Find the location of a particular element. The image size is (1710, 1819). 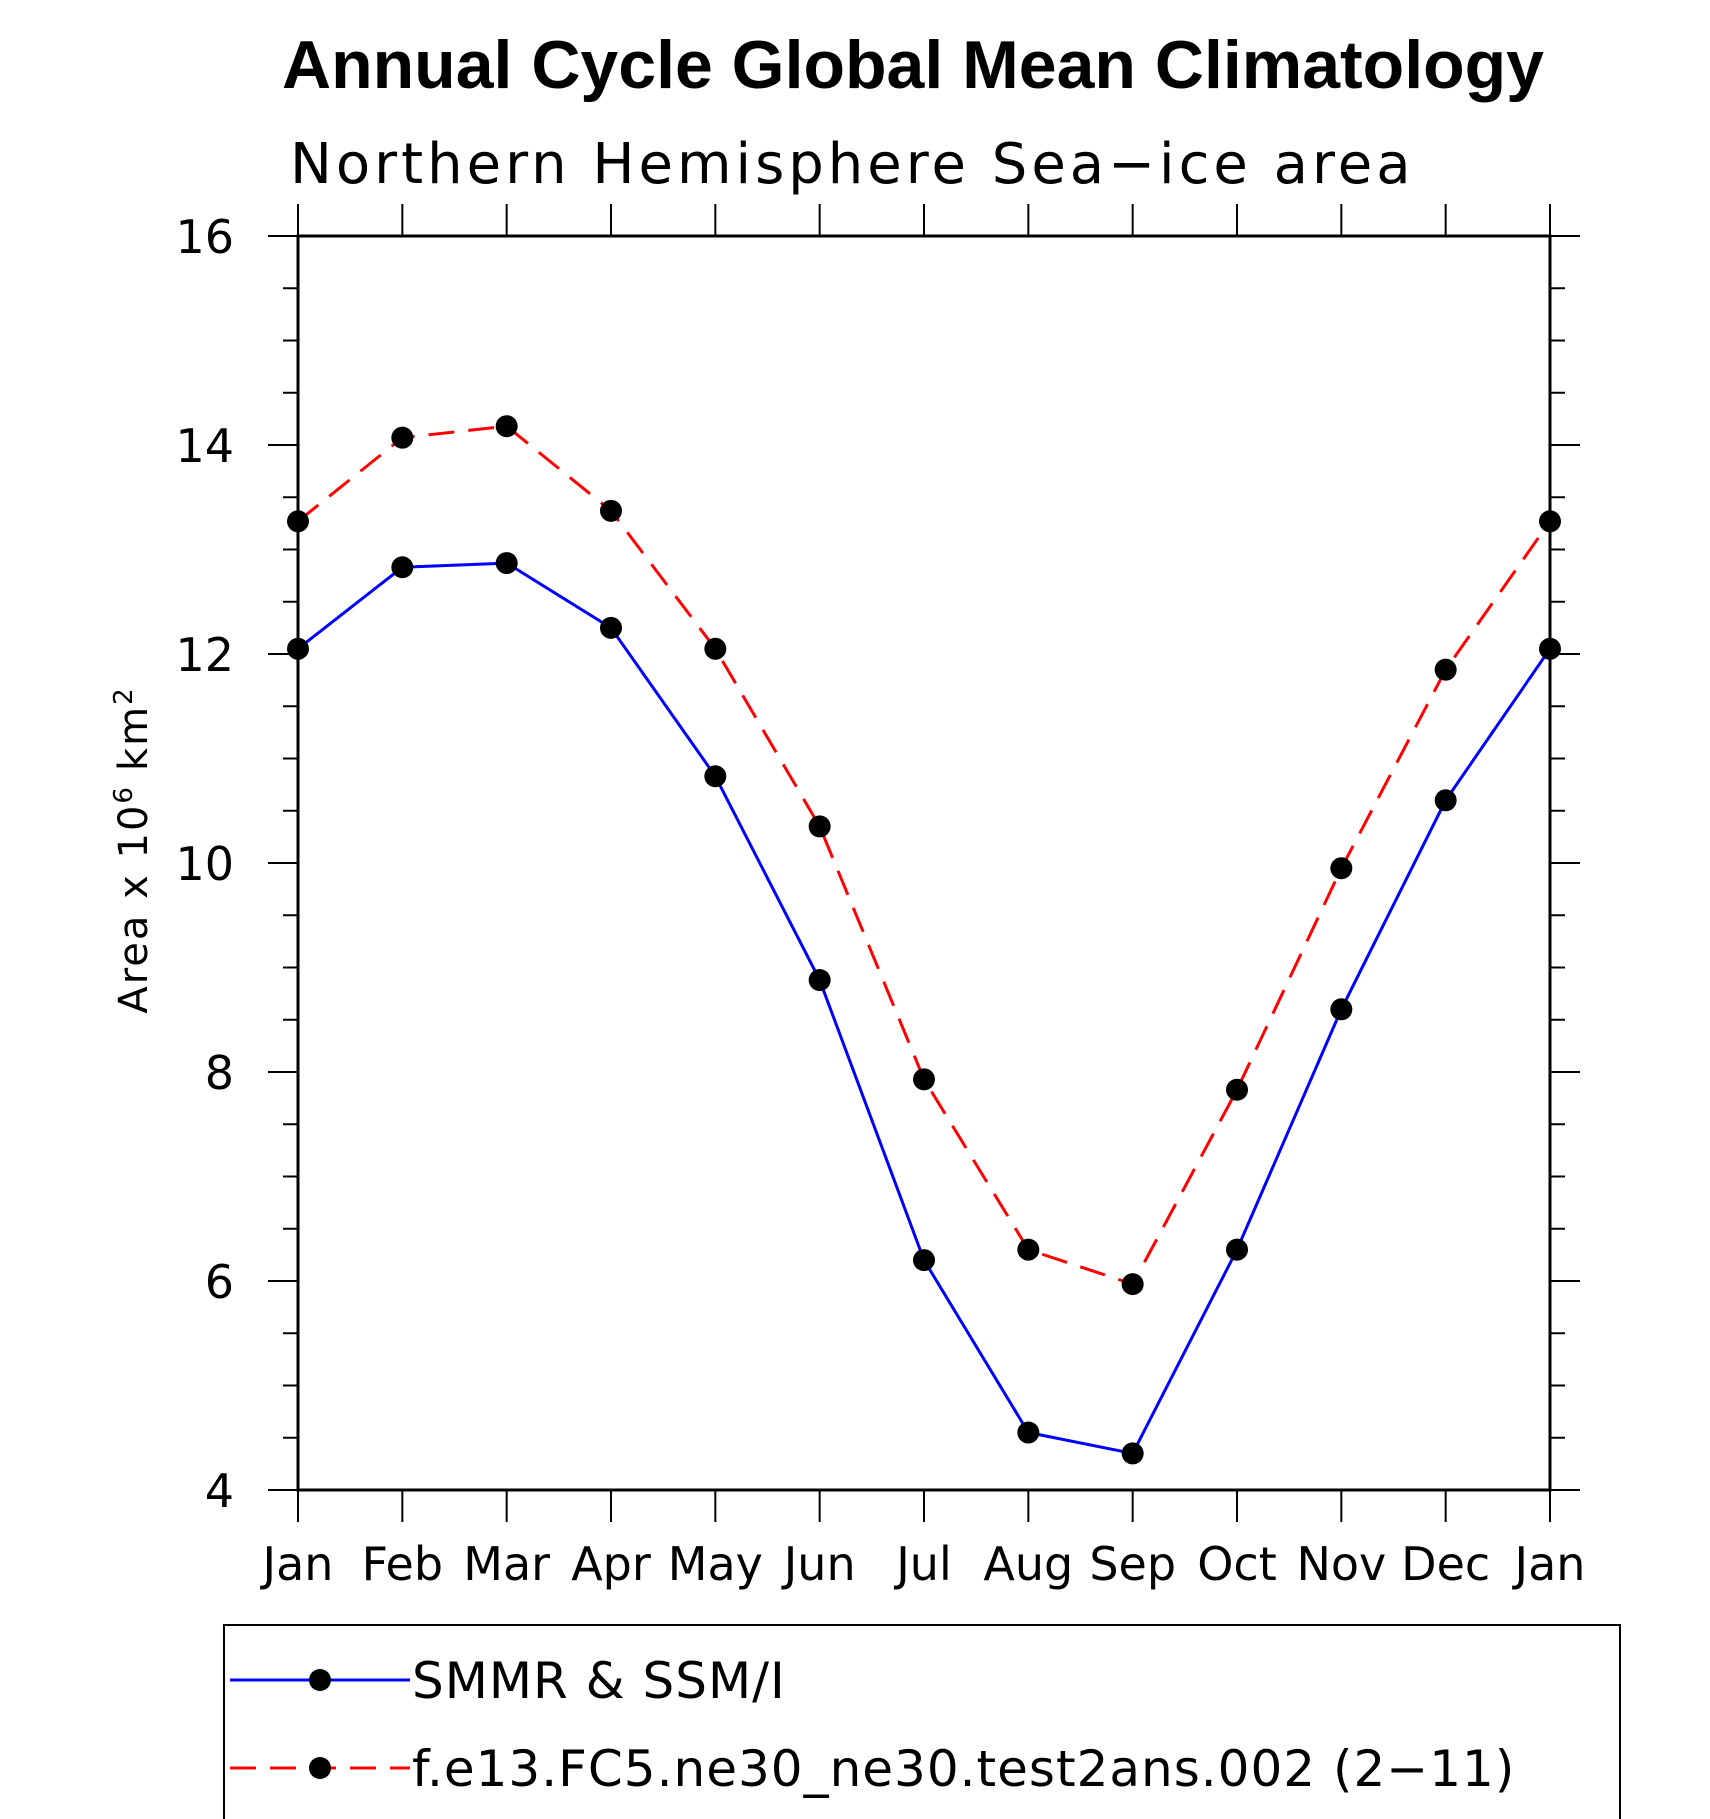

y-tick-label: 8 is located at coordinates (219, 1073).